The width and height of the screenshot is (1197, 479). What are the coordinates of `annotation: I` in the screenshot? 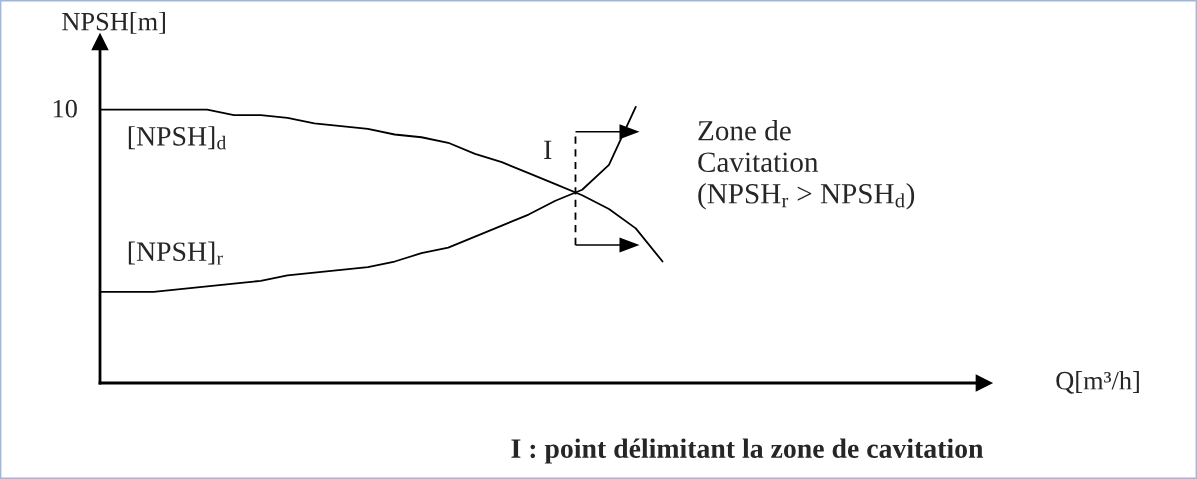 It's located at (548, 149).